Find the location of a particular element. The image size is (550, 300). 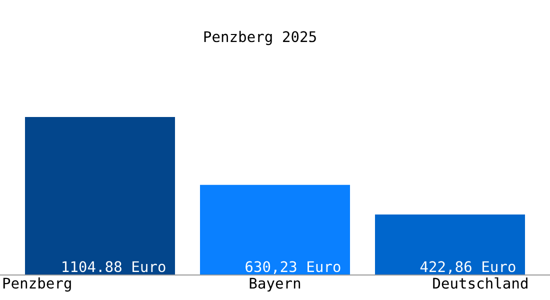

x-tick-label: Bayern is located at coordinates (275, 285).